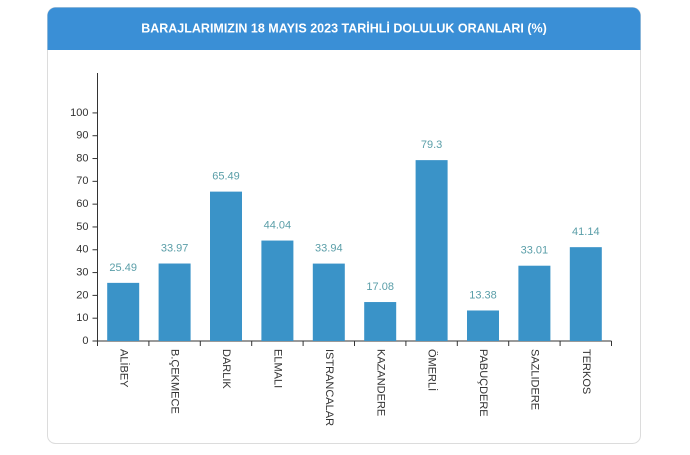  I want to click on x-tick-label: DARLIK, so click(226, 369).